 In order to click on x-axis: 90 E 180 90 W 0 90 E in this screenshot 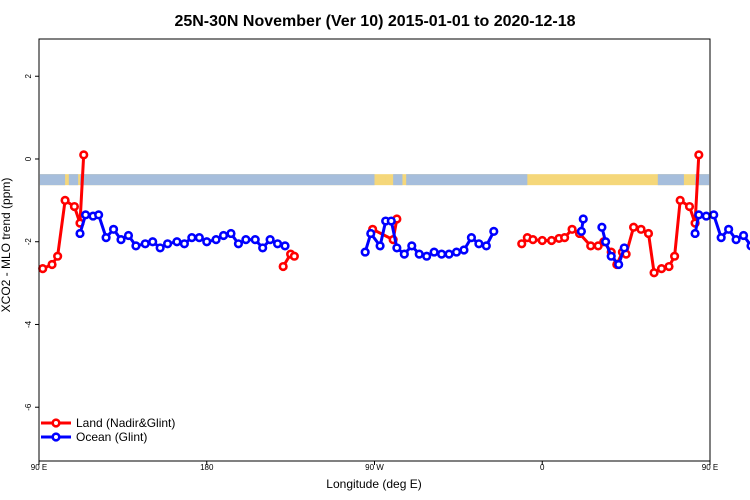, I will do `click(374, 466)`.